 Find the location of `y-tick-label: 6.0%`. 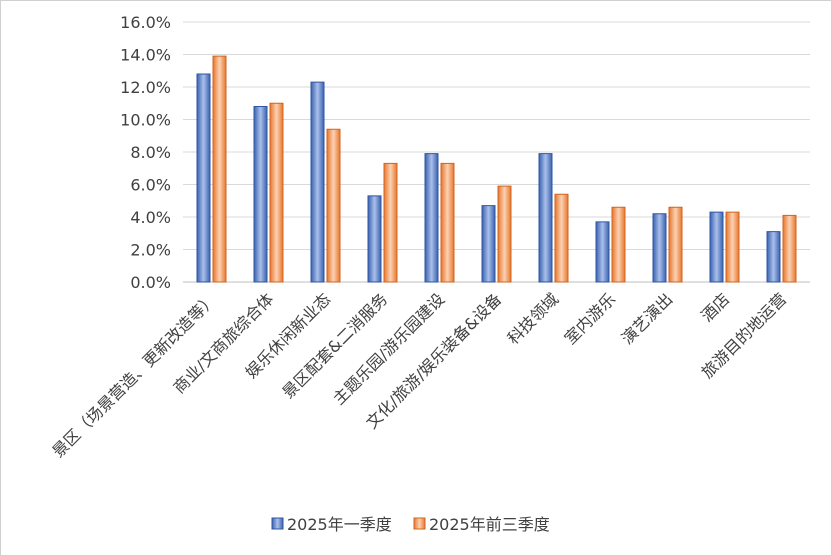

y-tick-label: 6.0% is located at coordinates (150, 185).